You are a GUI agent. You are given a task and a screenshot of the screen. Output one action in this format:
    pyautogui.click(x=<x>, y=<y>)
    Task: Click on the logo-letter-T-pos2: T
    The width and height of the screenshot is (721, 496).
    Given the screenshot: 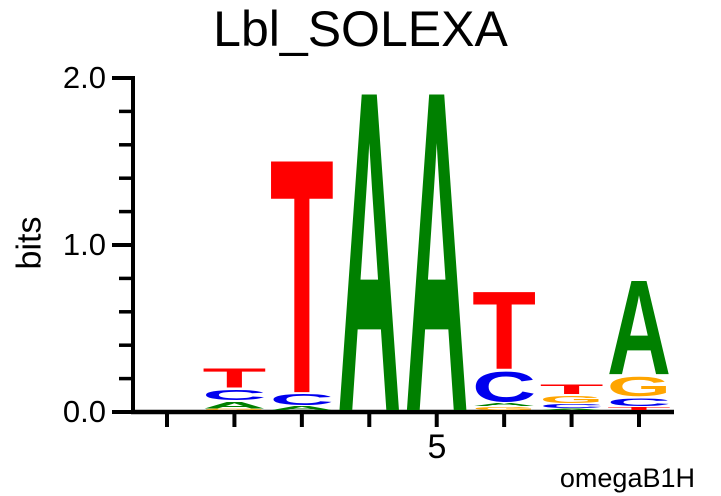 What is the action you would take?
    pyautogui.click(x=234, y=378)
    